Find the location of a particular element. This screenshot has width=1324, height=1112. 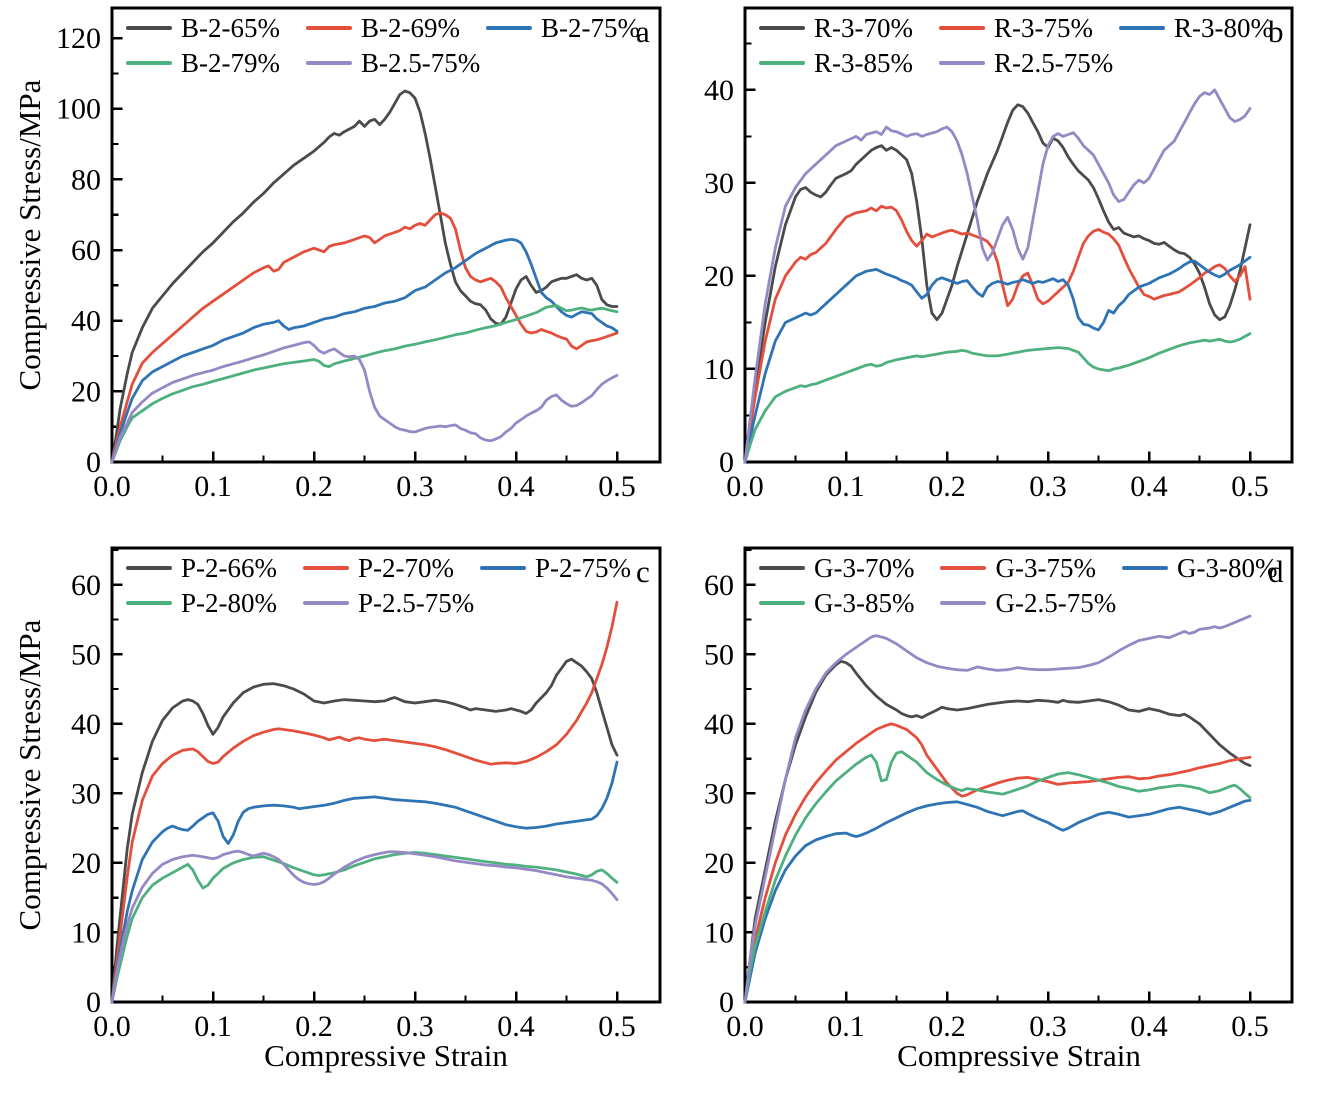

series-line-P-2-80% is located at coordinates (364, 927).